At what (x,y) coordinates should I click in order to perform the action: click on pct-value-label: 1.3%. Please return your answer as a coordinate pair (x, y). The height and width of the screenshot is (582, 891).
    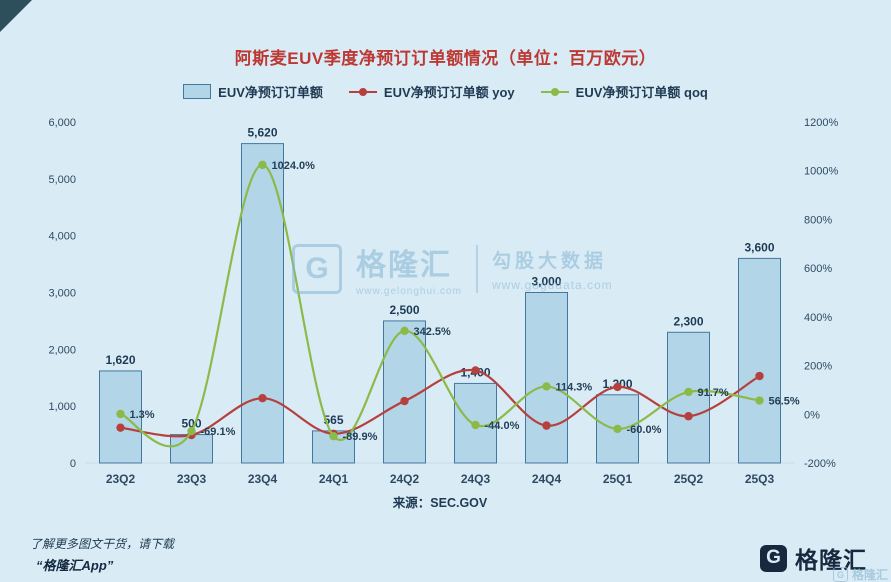
    Looking at the image, I should click on (142, 415).